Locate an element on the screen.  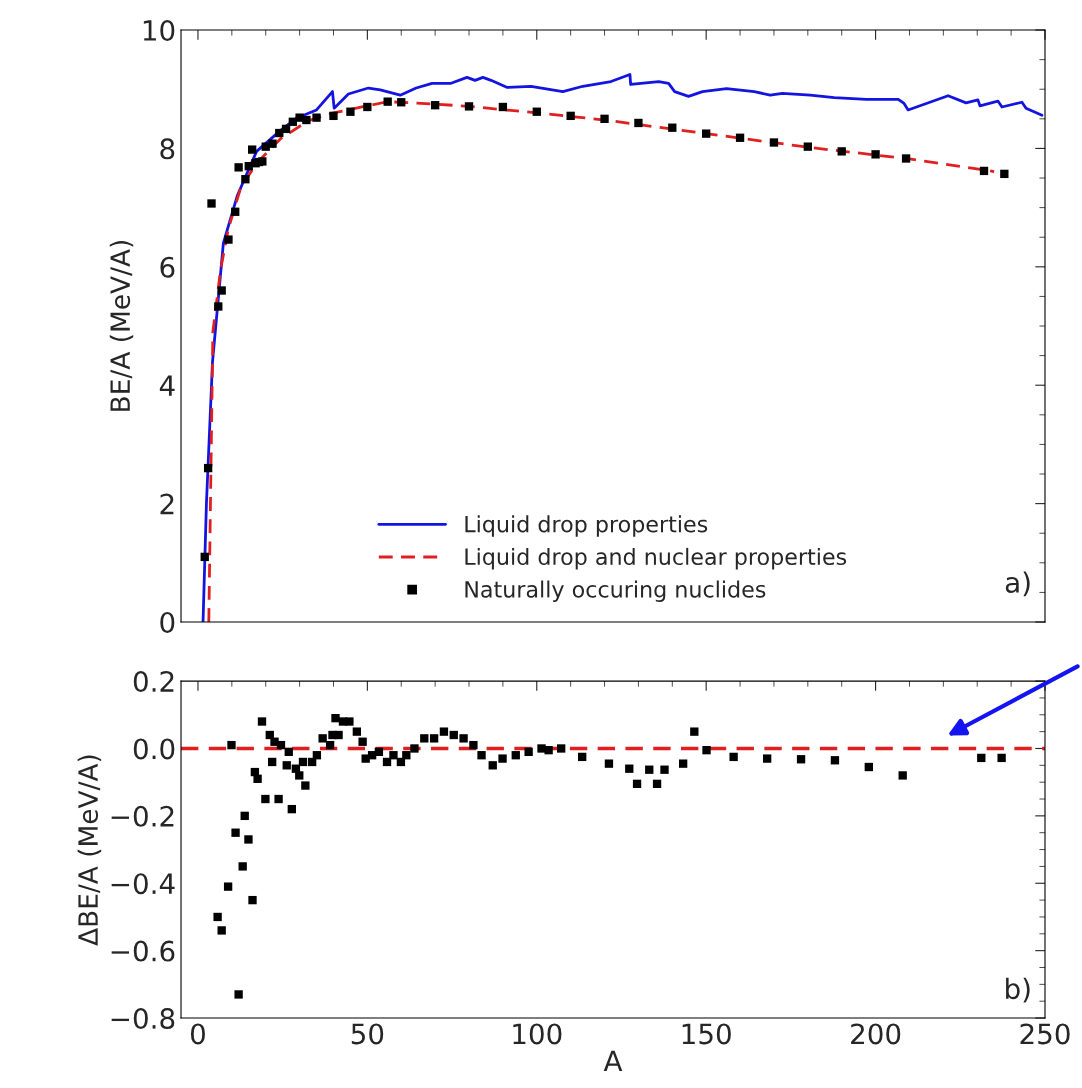
y-tick-label: 10 is located at coordinates (159, 30).